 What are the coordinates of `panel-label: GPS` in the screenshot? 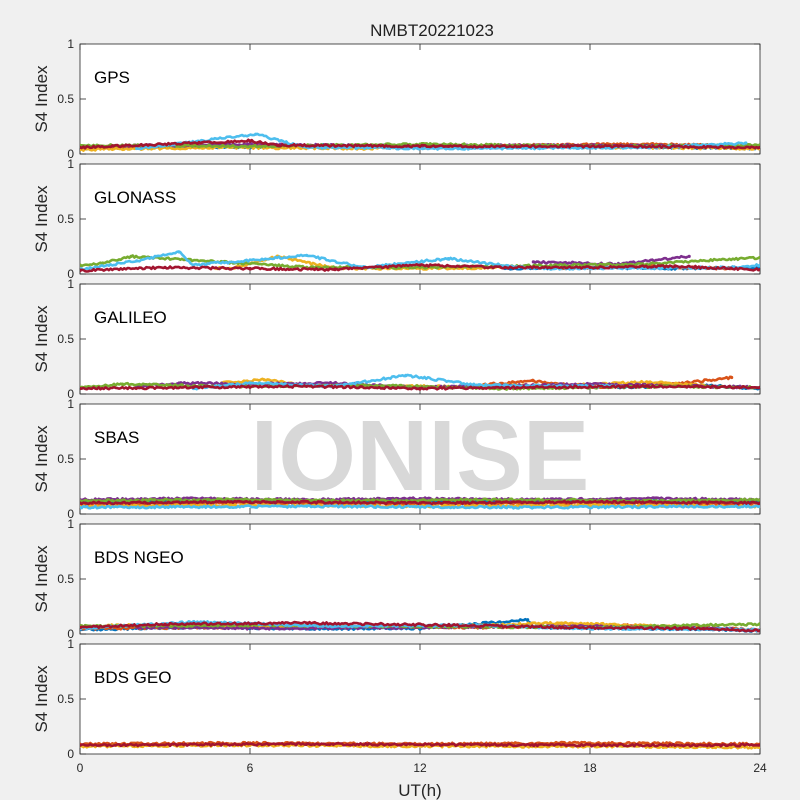 It's located at (112, 77).